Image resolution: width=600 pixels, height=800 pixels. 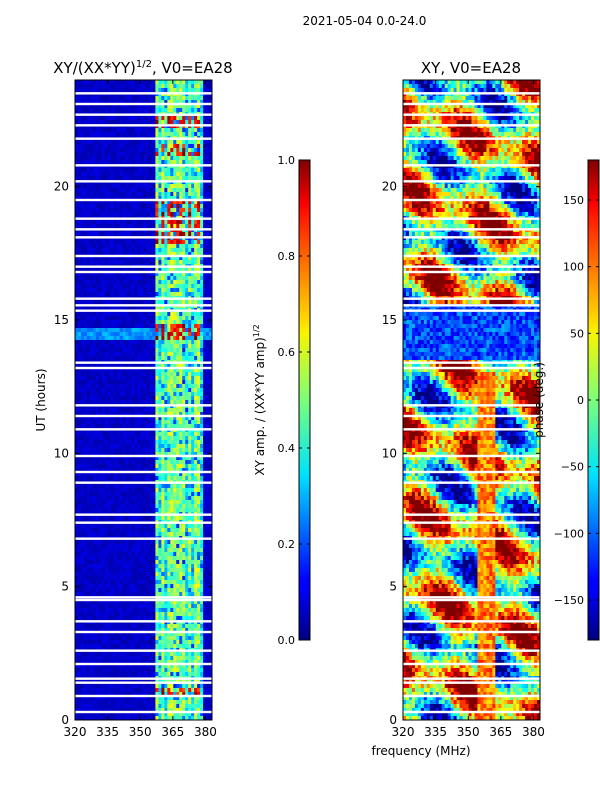 What do you see at coordinates (539, 400) in the screenshot?
I see `phase-colorbar-label: phase (deg.)` at bounding box center [539, 400].